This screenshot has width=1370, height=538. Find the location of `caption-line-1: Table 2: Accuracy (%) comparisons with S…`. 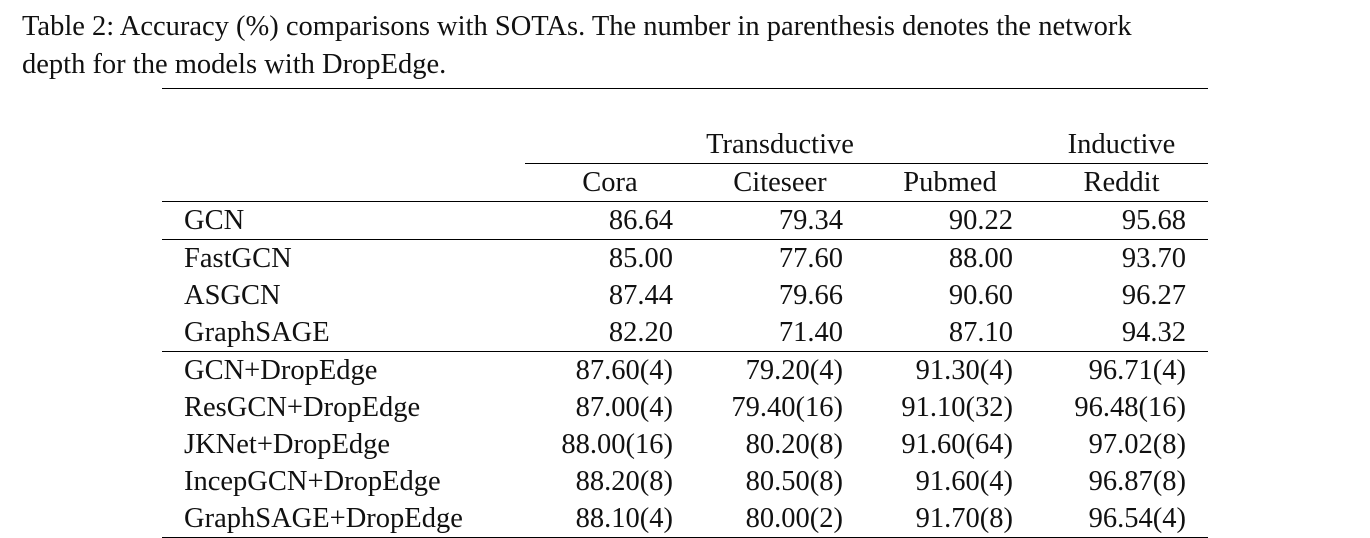

caption-line-1: Table 2: Accuracy (%) comparisons with S… is located at coordinates (577, 26).